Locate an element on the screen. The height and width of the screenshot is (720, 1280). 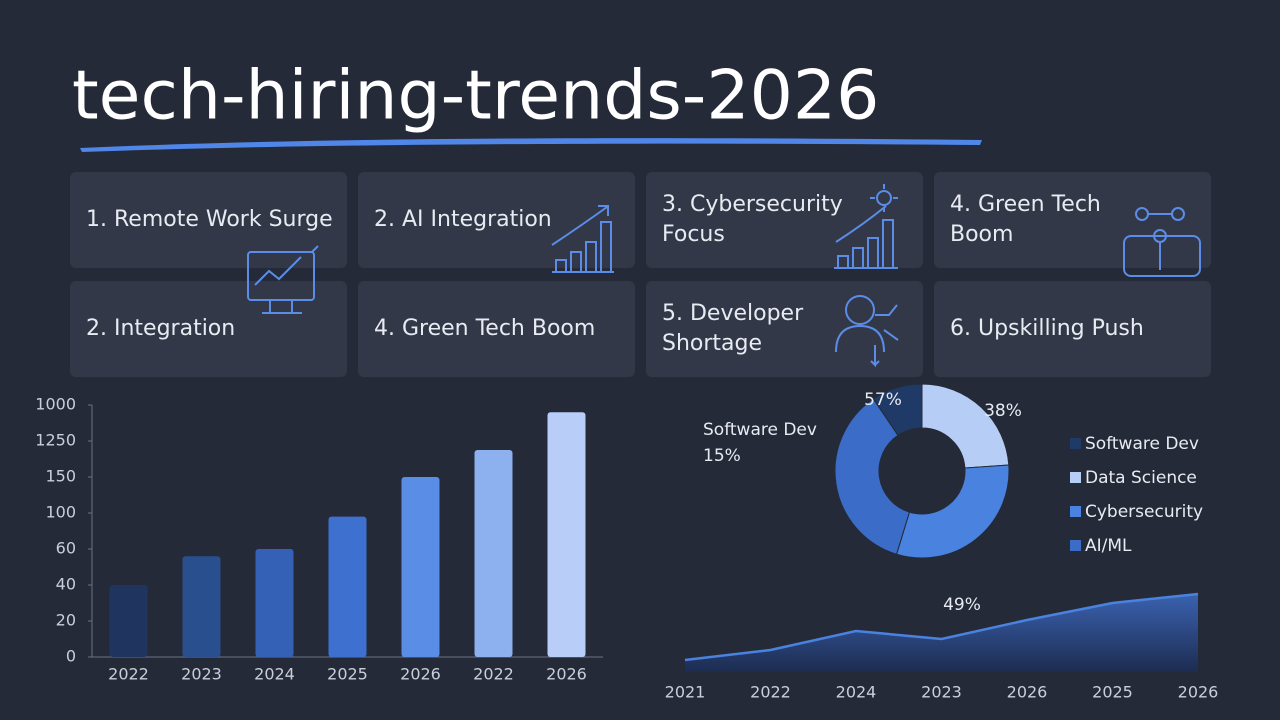
y-tick-label: 20 is located at coordinates (66, 620).